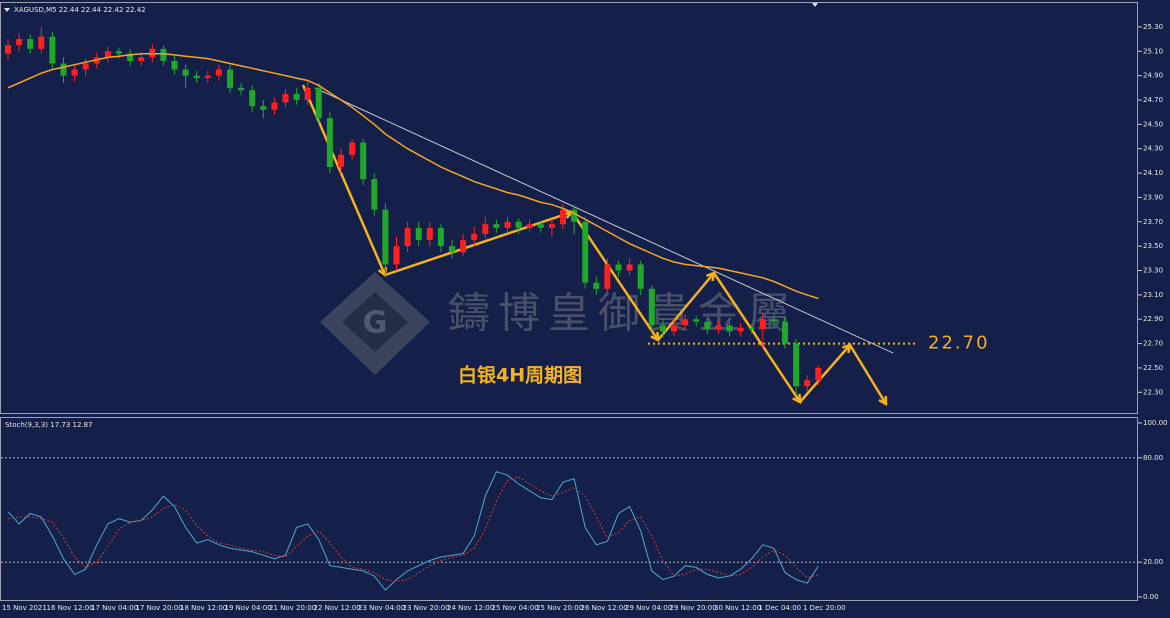 The height and width of the screenshot is (618, 1170). I want to click on x-tick-label: 1 Dec 20:00, so click(824, 608).